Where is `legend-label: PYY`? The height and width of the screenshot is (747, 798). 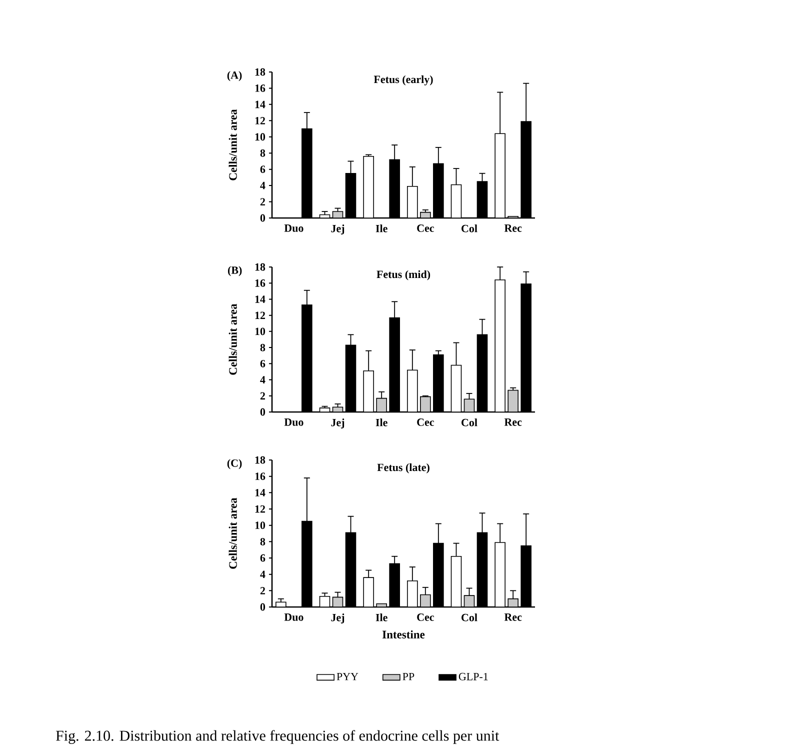 legend-label: PYY is located at coordinates (347, 676).